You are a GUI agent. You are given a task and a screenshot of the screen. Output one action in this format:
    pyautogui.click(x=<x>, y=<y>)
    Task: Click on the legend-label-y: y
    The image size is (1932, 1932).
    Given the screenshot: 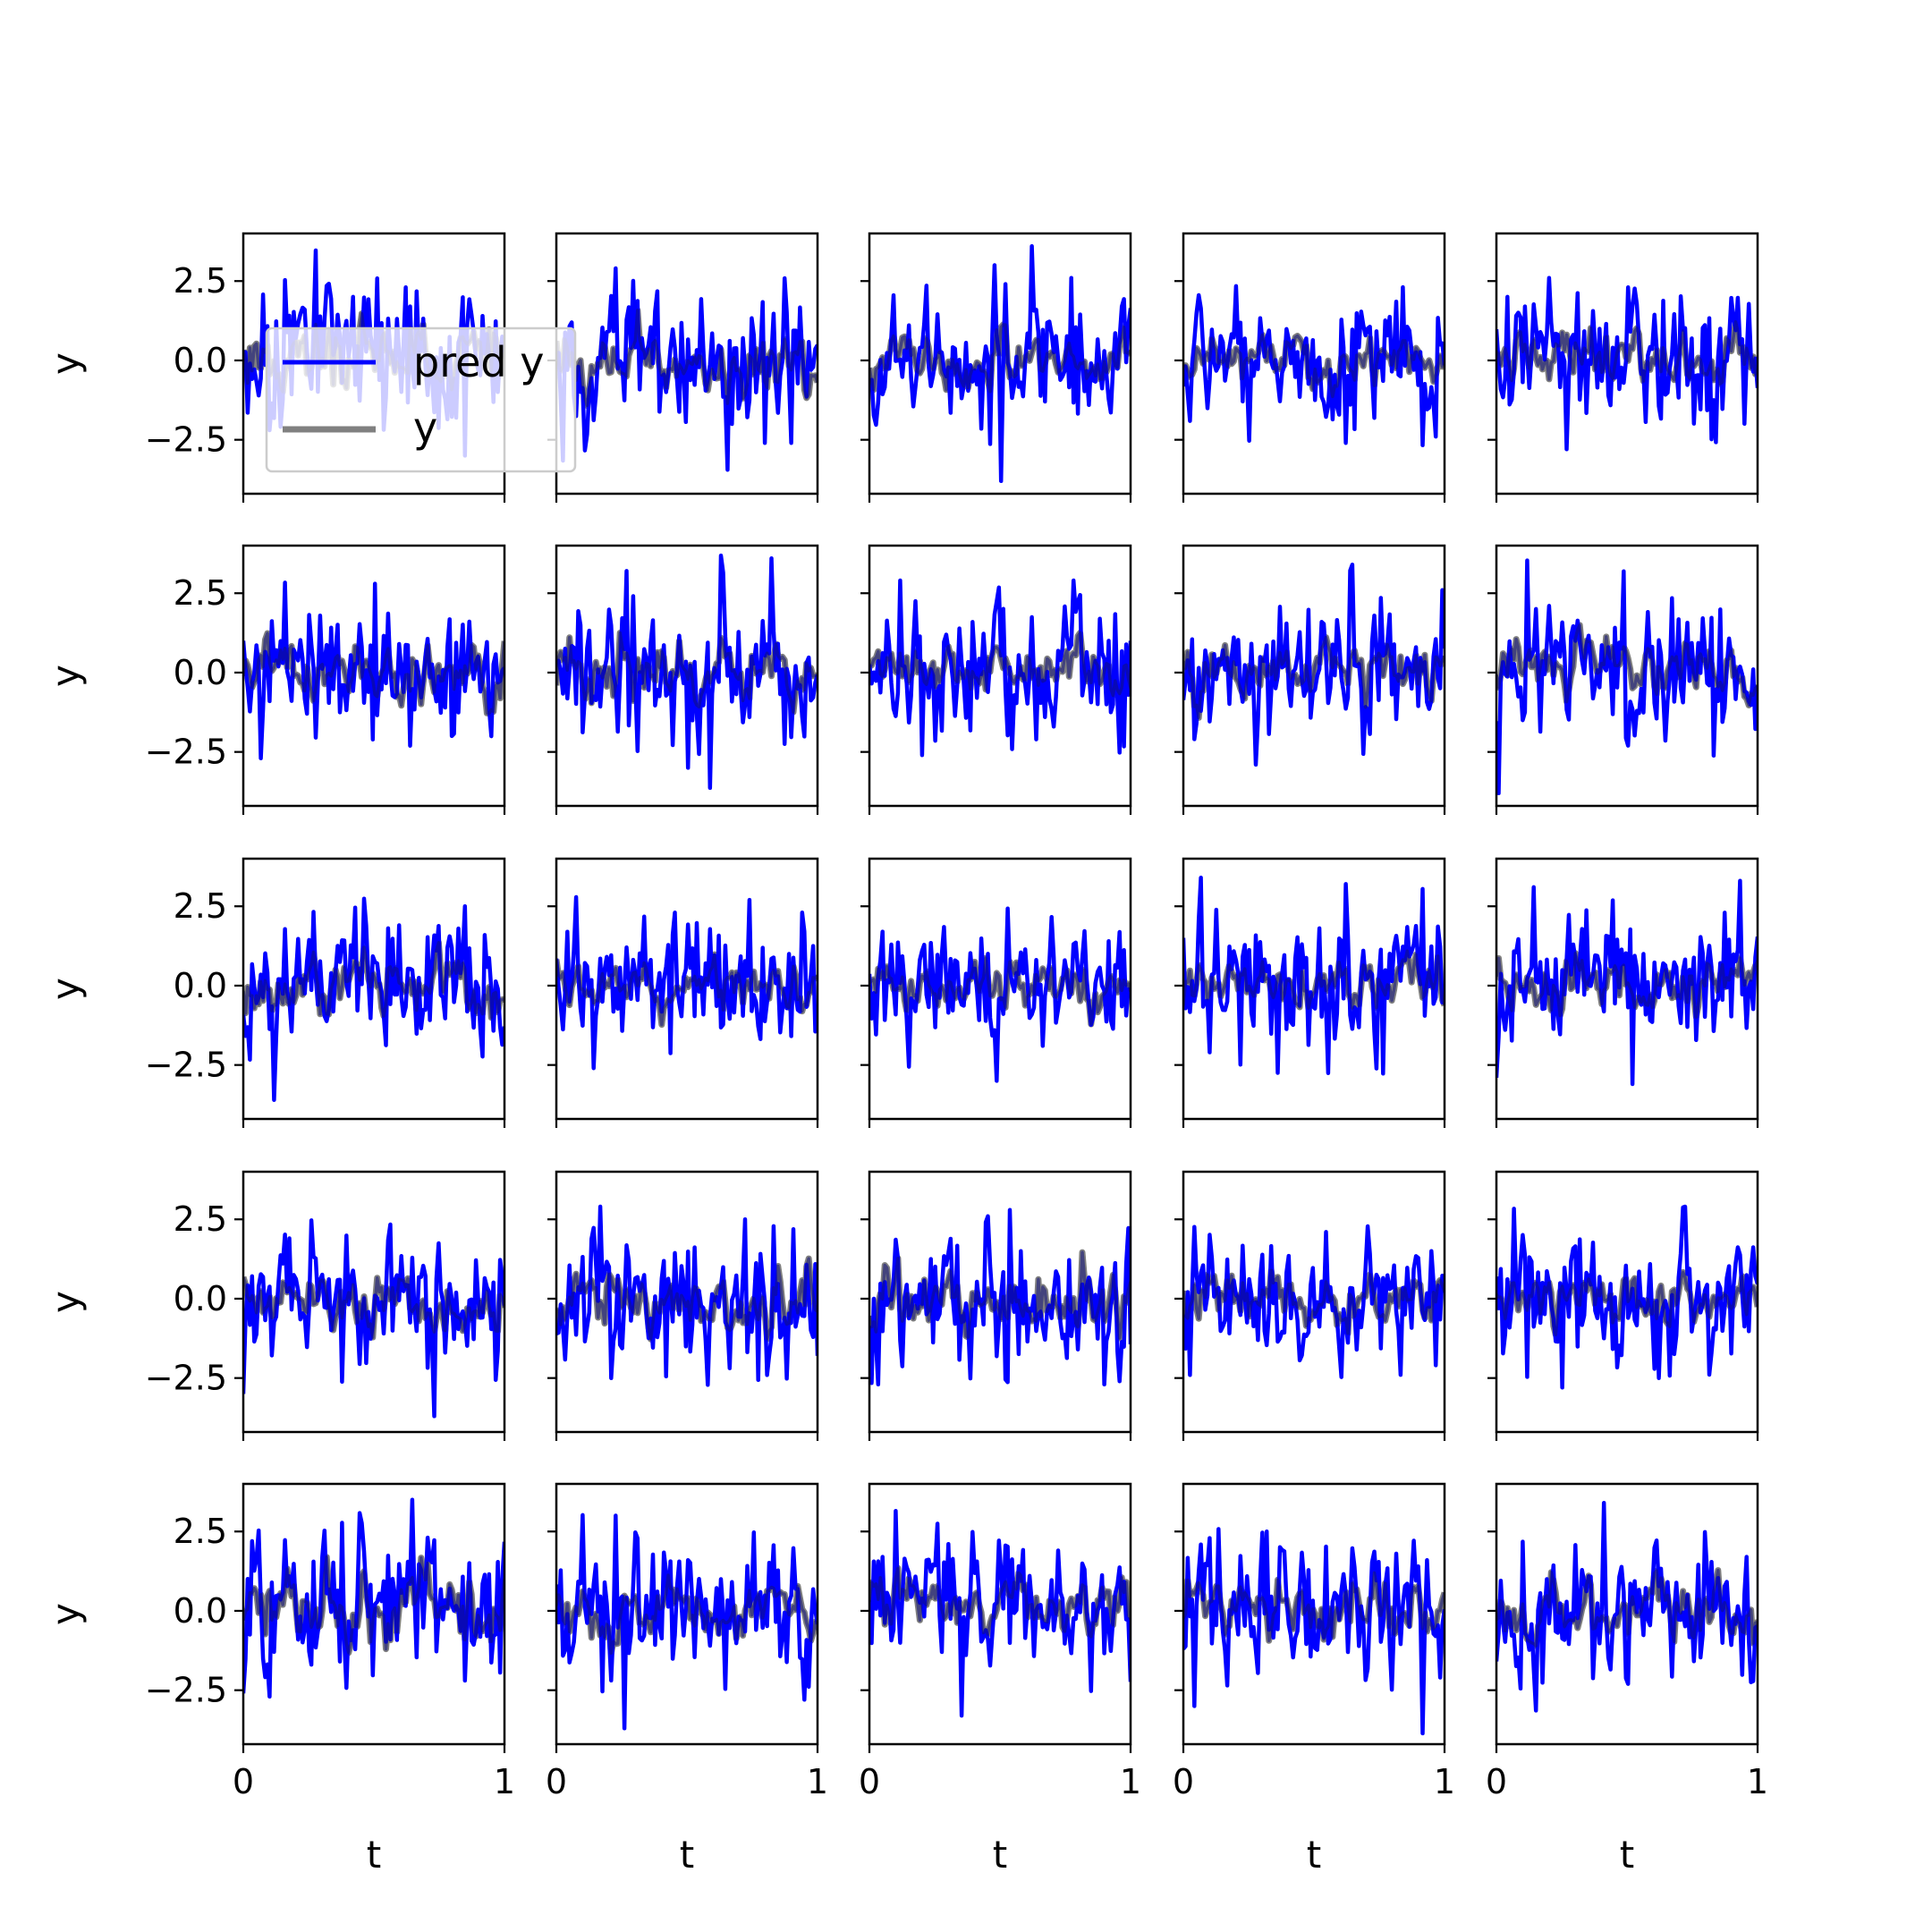 What is the action you would take?
    pyautogui.click(x=425, y=427)
    